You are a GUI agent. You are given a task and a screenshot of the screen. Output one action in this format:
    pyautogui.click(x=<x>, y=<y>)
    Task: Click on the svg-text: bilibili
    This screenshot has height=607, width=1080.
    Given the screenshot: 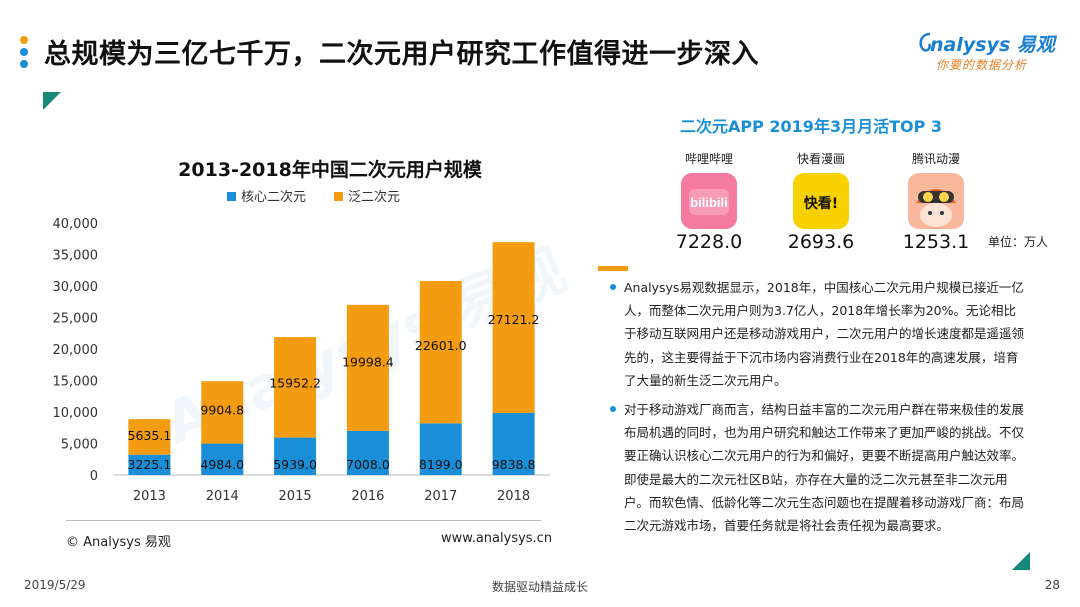 What is the action you would take?
    pyautogui.click(x=709, y=202)
    